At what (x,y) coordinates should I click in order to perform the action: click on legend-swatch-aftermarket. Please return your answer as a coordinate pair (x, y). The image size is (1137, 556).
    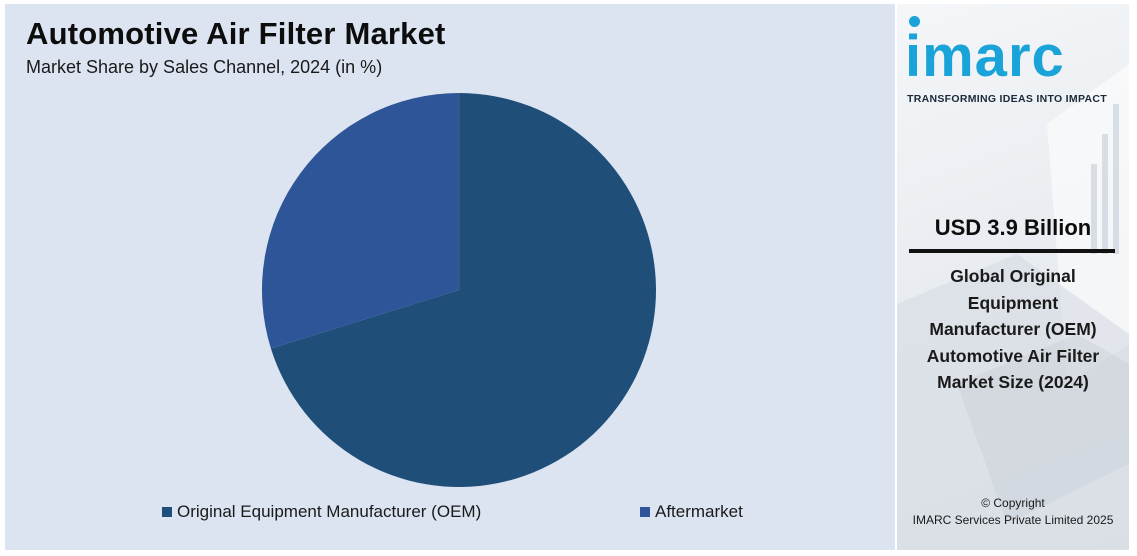
    Looking at the image, I should click on (645, 512).